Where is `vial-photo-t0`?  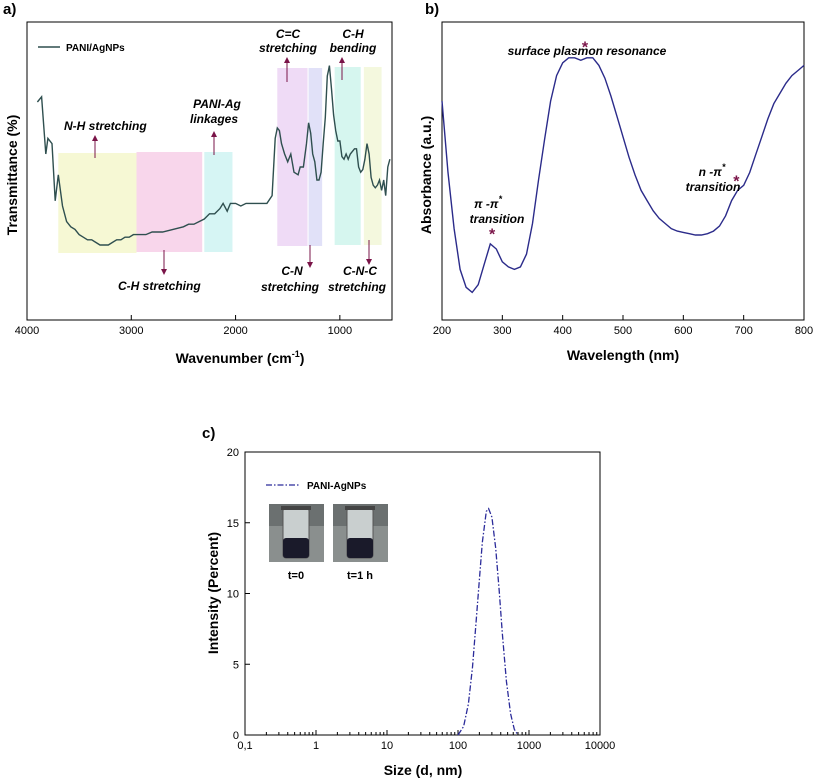
vial-photo-t0 is located at coordinates (296, 533).